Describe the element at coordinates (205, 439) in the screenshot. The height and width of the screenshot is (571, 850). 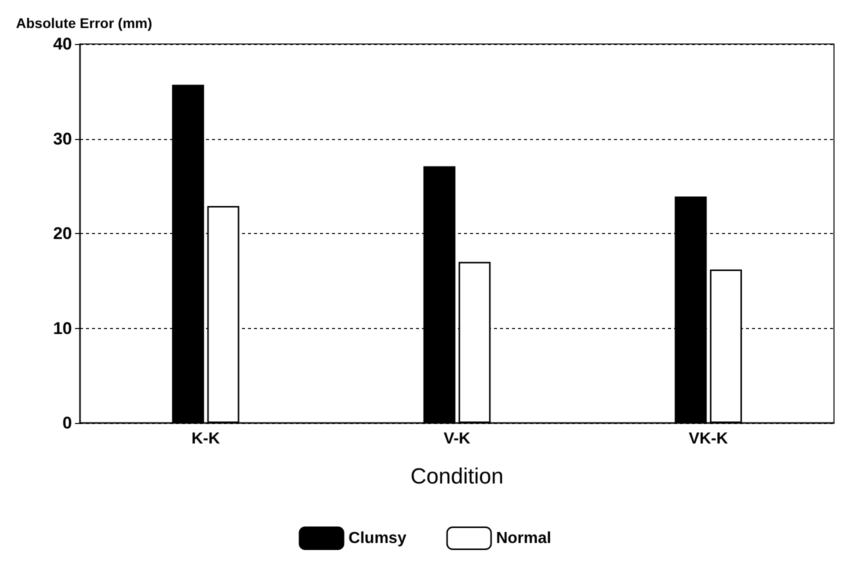
I see `x-tick-label: K-K` at that location.